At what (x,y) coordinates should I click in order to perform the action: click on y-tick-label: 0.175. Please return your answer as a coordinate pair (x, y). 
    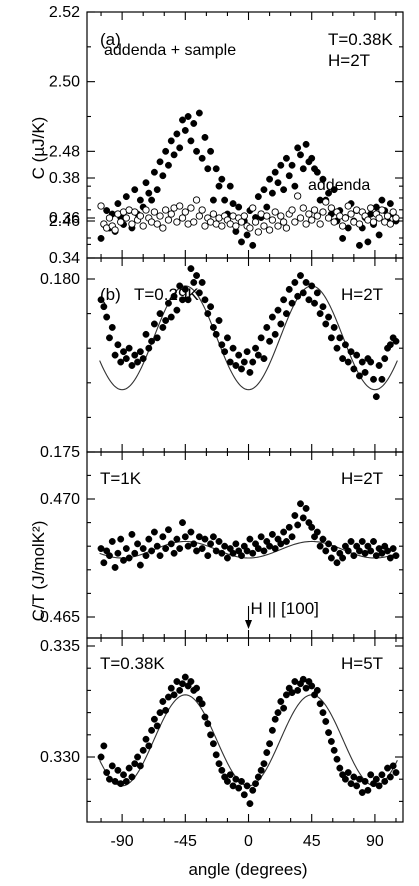
    Looking at the image, I should click on (60, 452).